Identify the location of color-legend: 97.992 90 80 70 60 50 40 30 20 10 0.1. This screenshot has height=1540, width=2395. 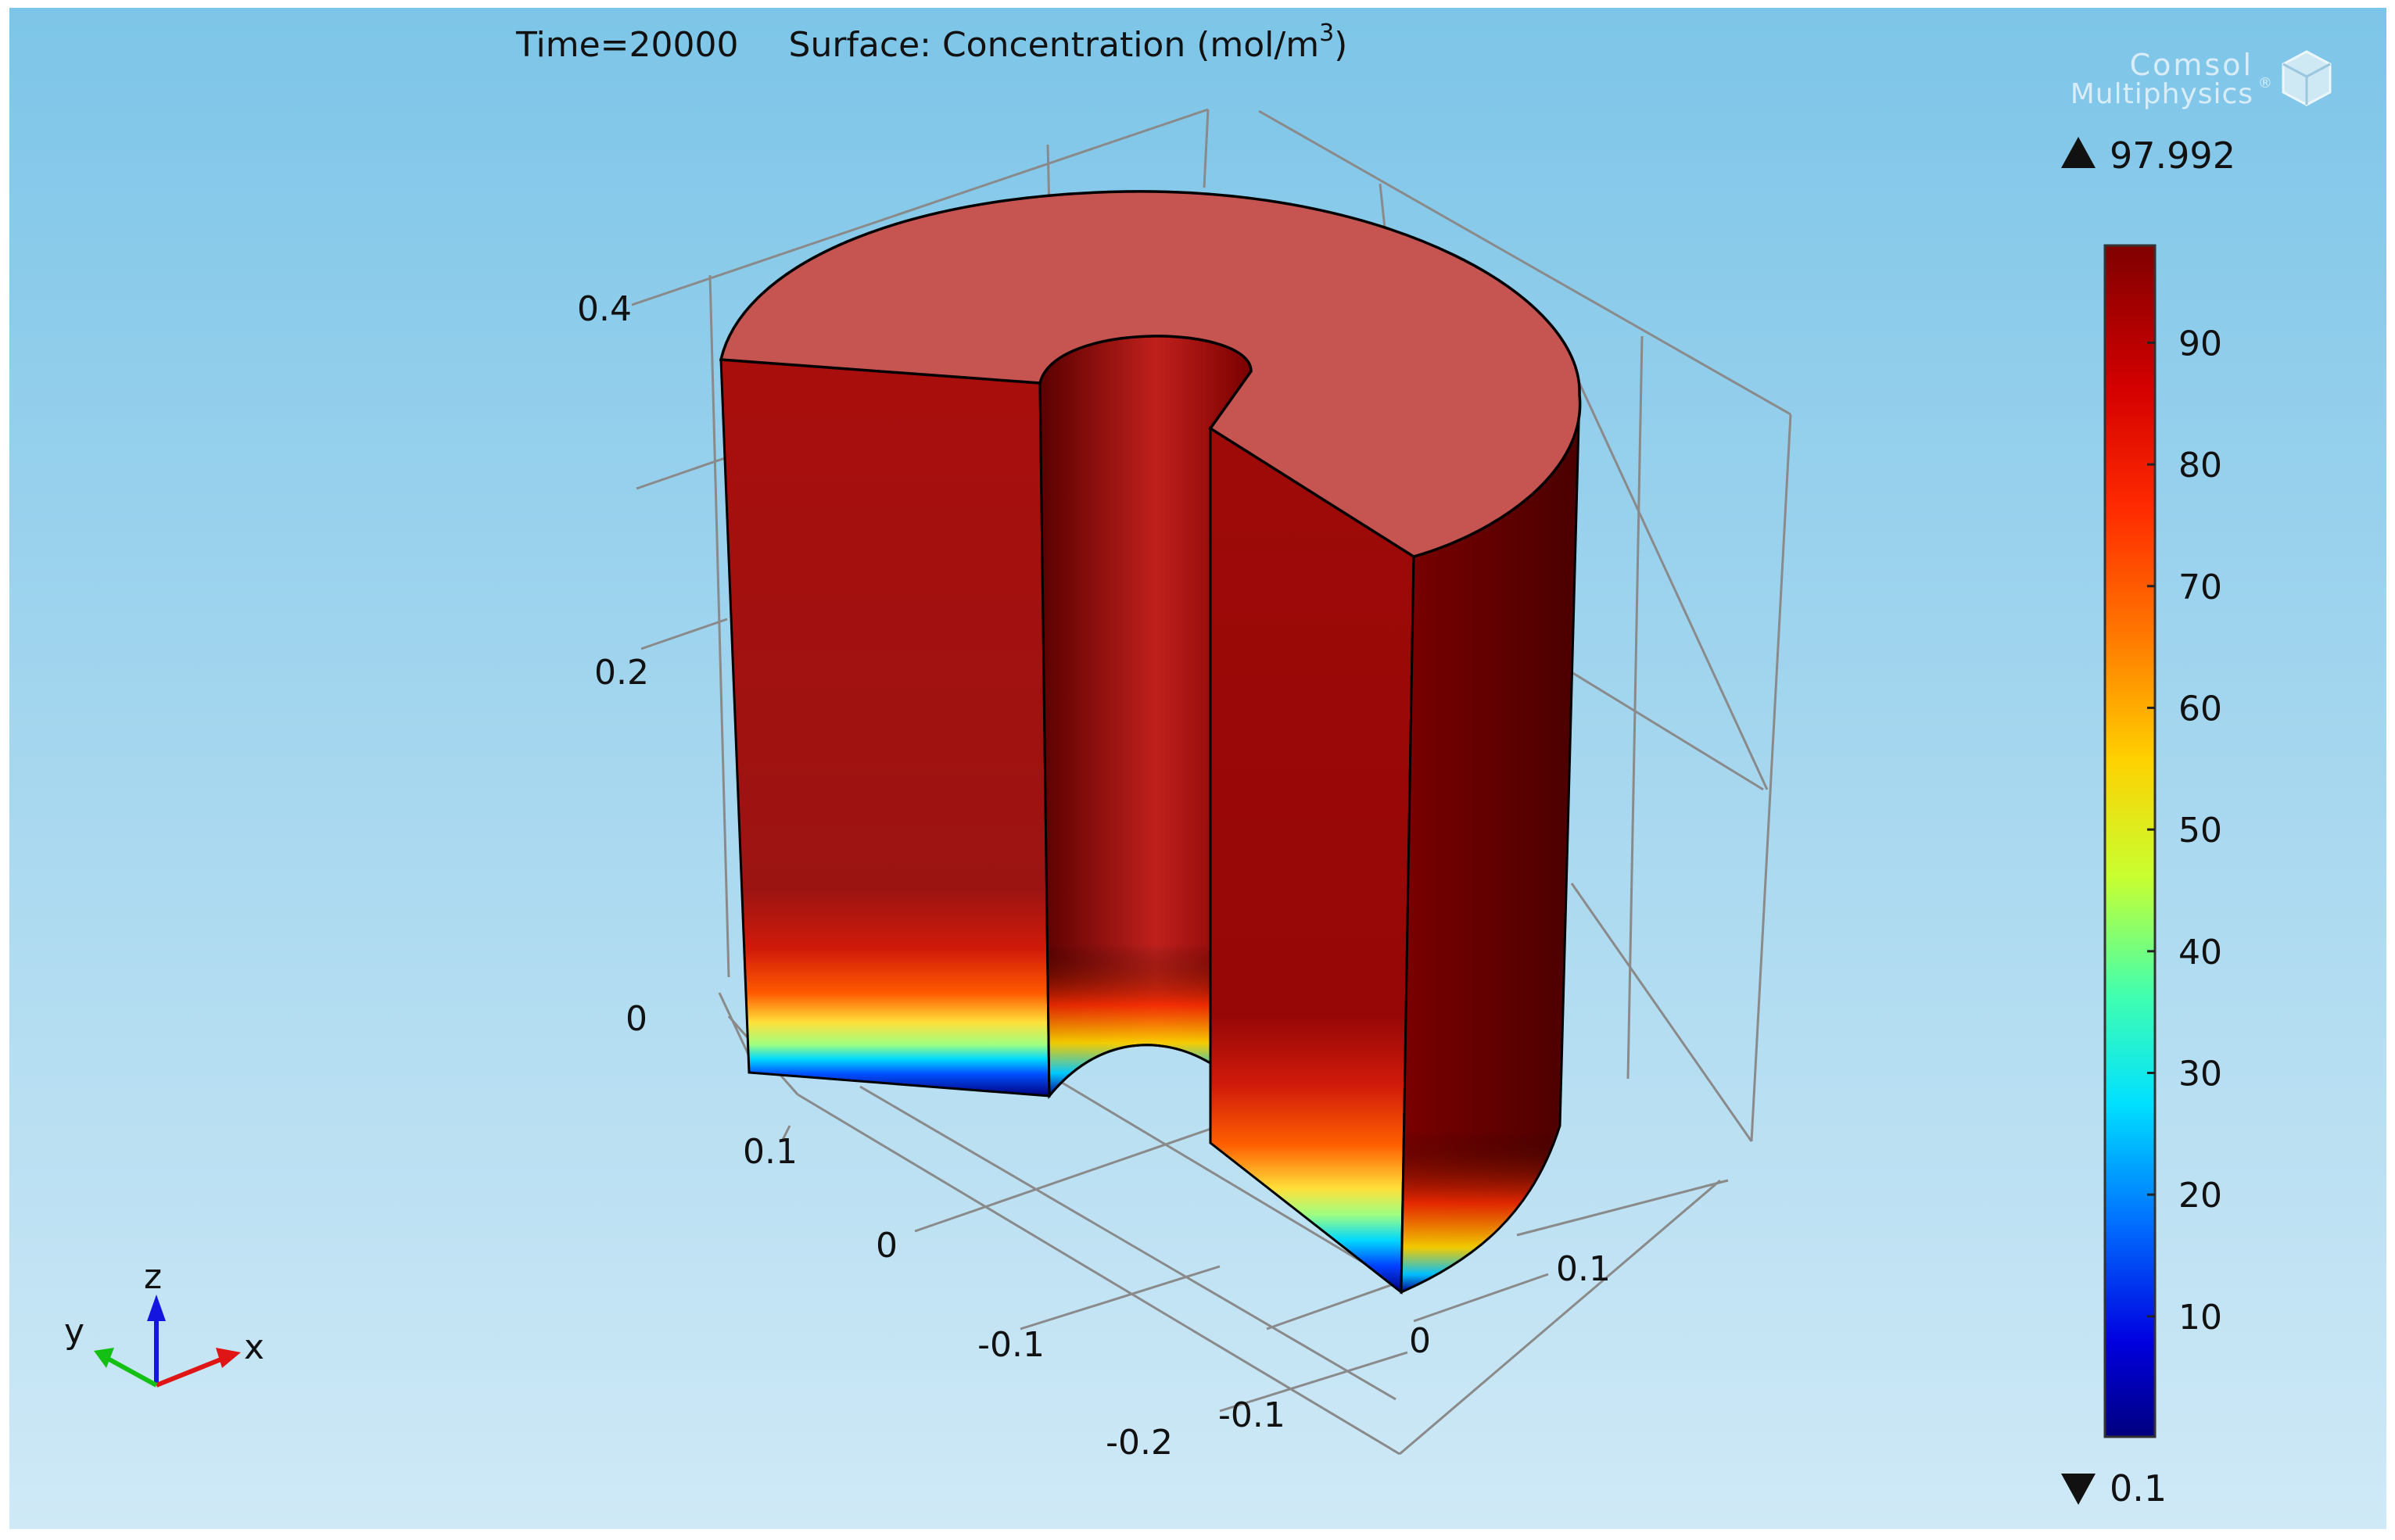
(2148, 822).